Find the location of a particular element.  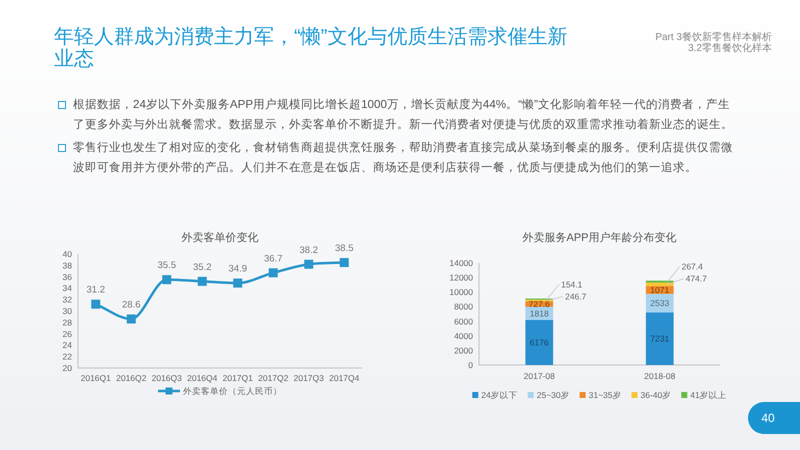

data-label: 1818 is located at coordinates (539, 313).